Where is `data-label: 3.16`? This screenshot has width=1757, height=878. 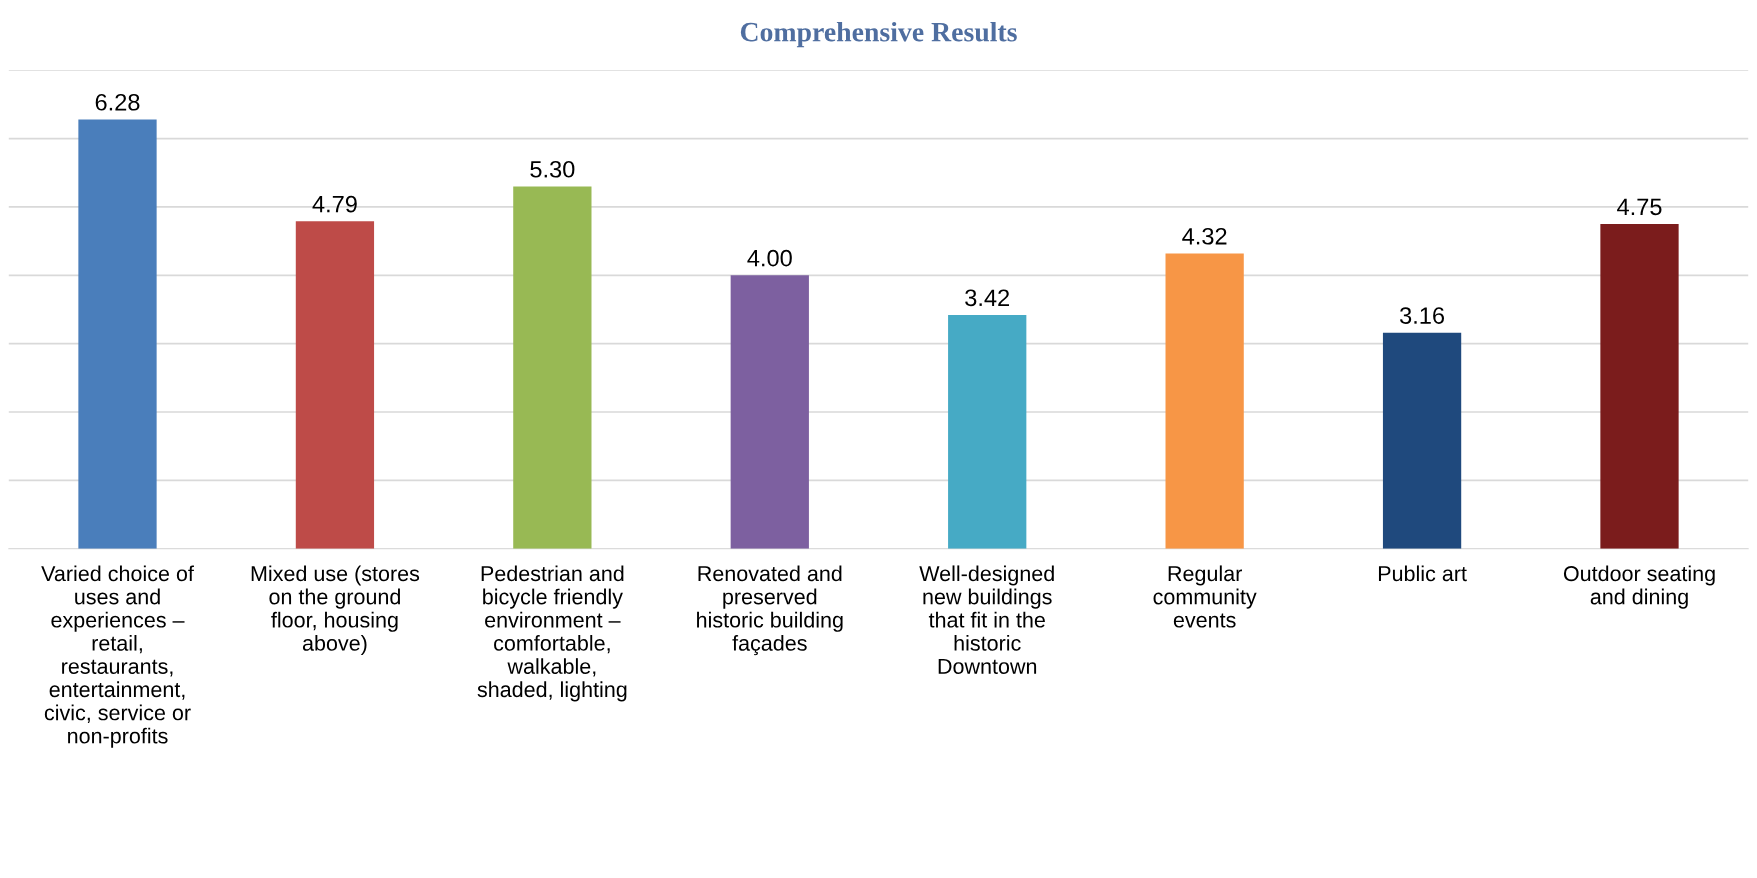
data-label: 3.16 is located at coordinates (1422, 315).